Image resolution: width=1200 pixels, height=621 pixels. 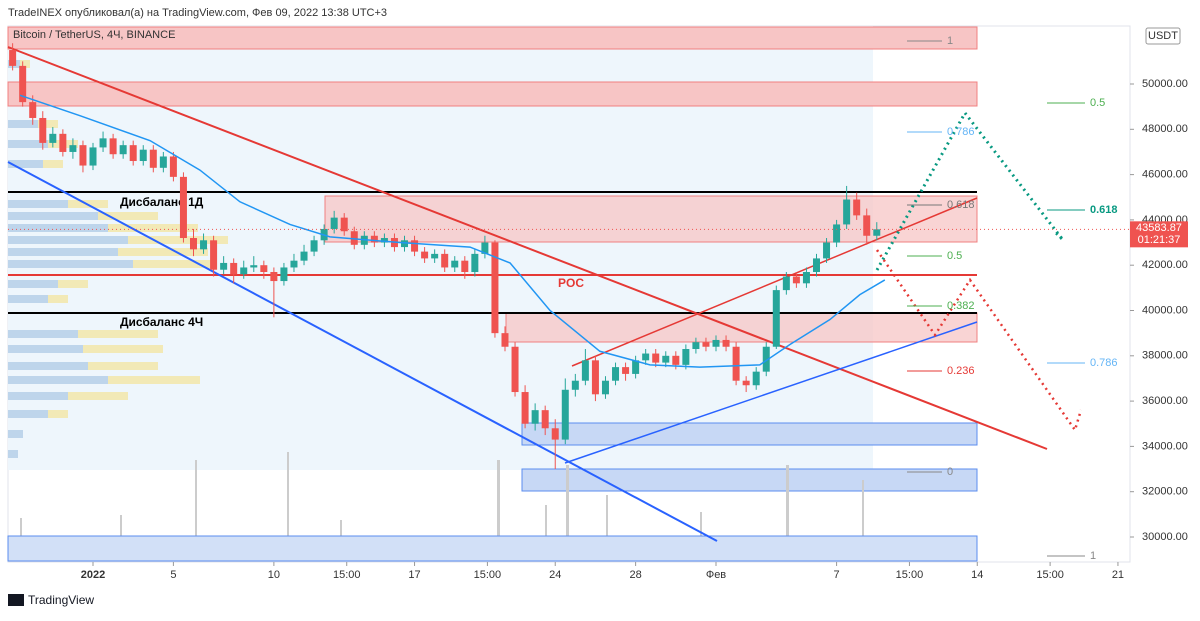 I want to click on demand-zone, so click(x=749, y=434).